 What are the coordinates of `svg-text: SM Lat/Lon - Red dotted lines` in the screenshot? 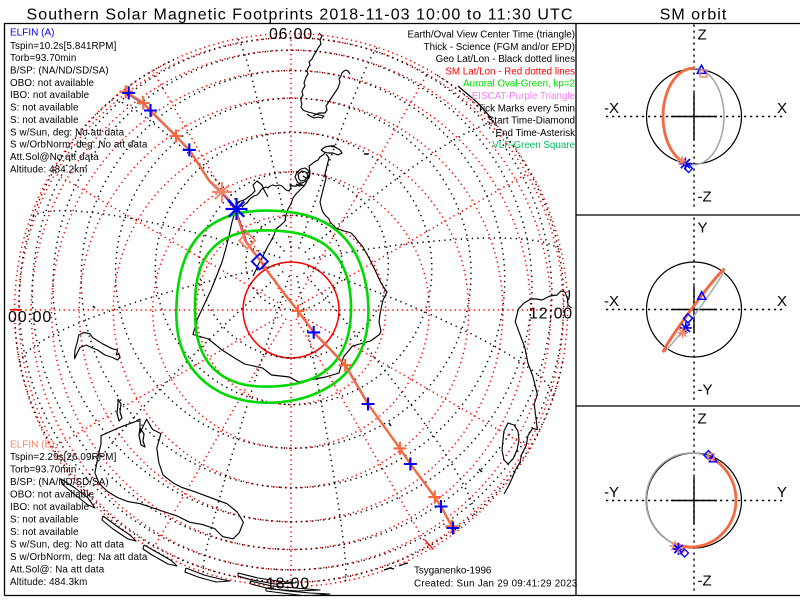 It's located at (510, 71).